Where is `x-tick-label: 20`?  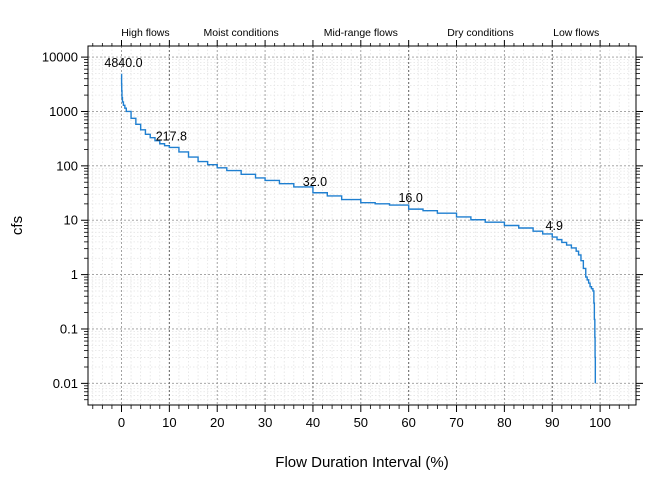
x-tick-label: 20 is located at coordinates (217, 422).